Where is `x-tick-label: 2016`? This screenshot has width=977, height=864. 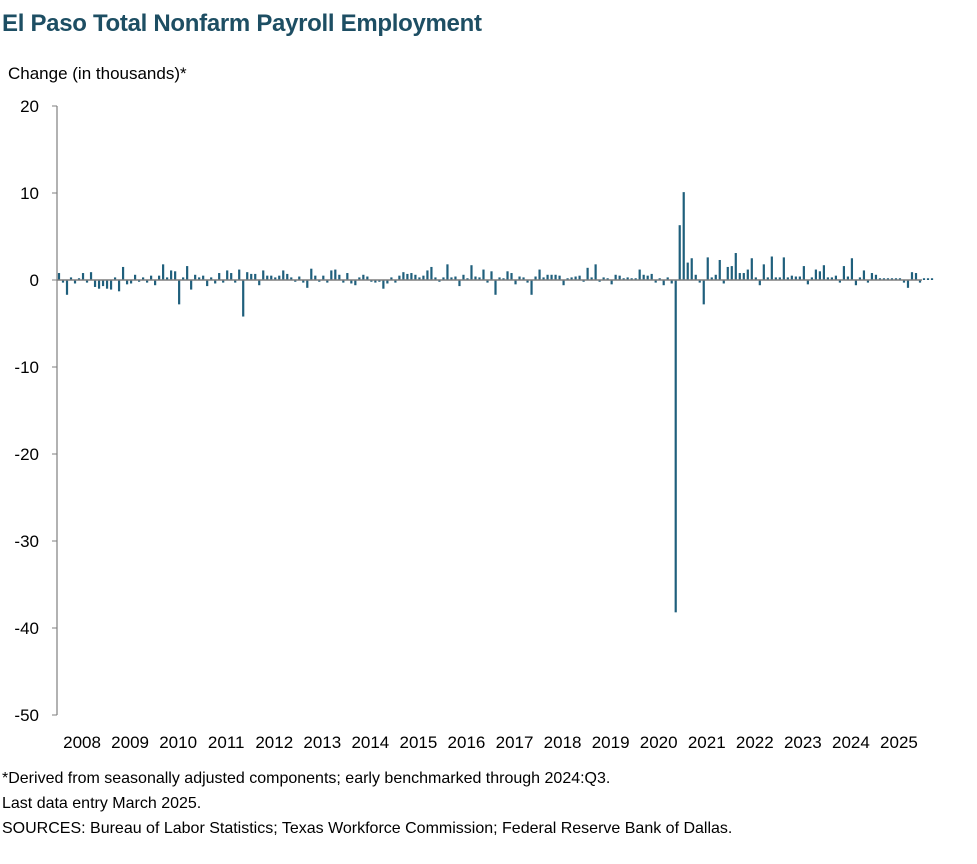
x-tick-label: 2016 is located at coordinates (467, 742).